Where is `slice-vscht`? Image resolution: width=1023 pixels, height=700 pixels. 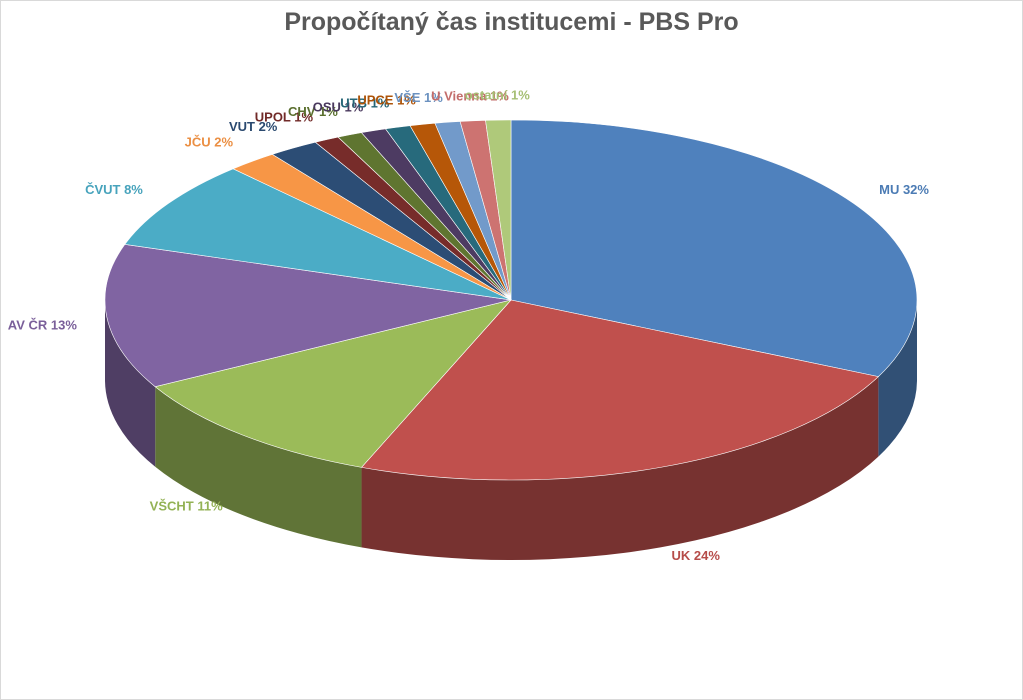
slice-vscht is located at coordinates (333, 383).